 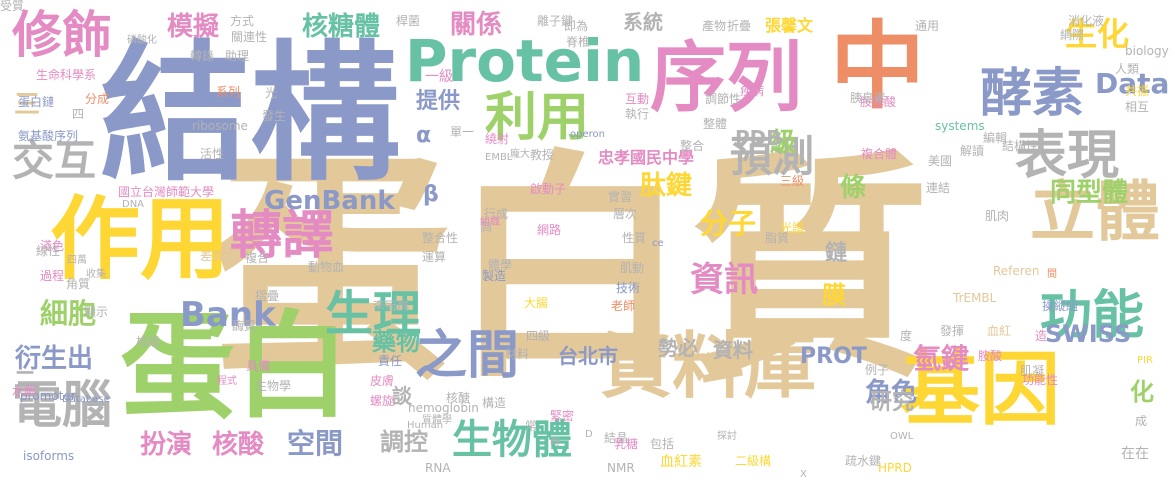 I want to click on cloud-word: 核糖體, so click(x=341, y=27).